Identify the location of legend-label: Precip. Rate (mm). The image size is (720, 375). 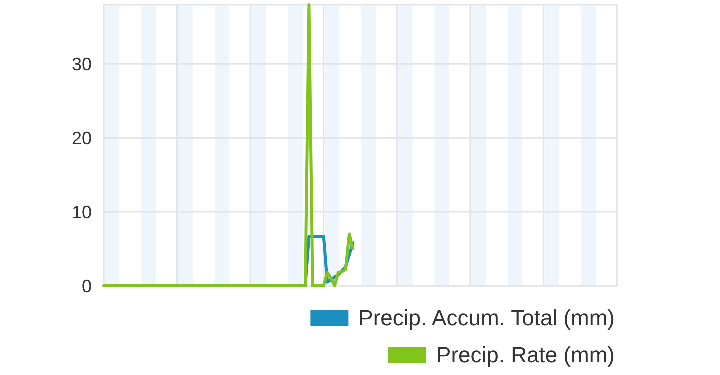
(525, 355).